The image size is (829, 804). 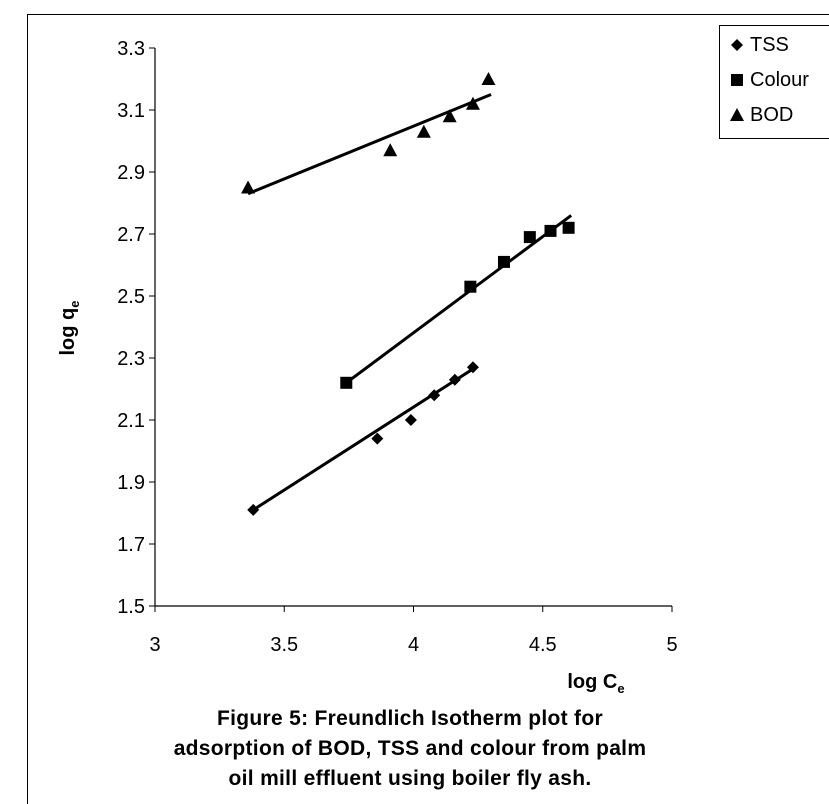 What do you see at coordinates (131, 235) in the screenshot?
I see `y-tick-label: 2.7` at bounding box center [131, 235].